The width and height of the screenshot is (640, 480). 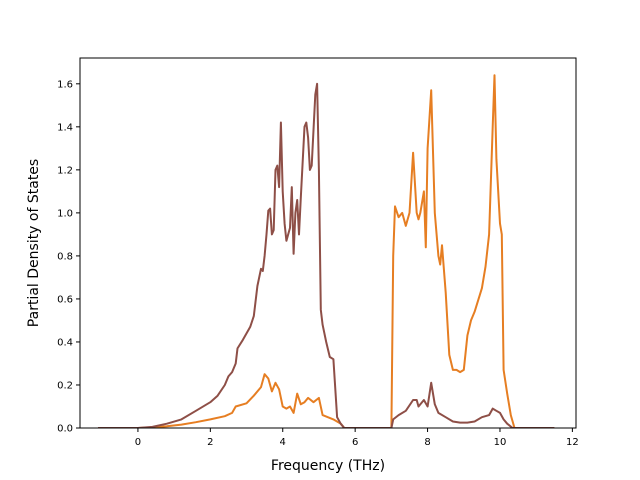 What do you see at coordinates (283, 442) in the screenshot?
I see `x-tick-label: 4` at bounding box center [283, 442].